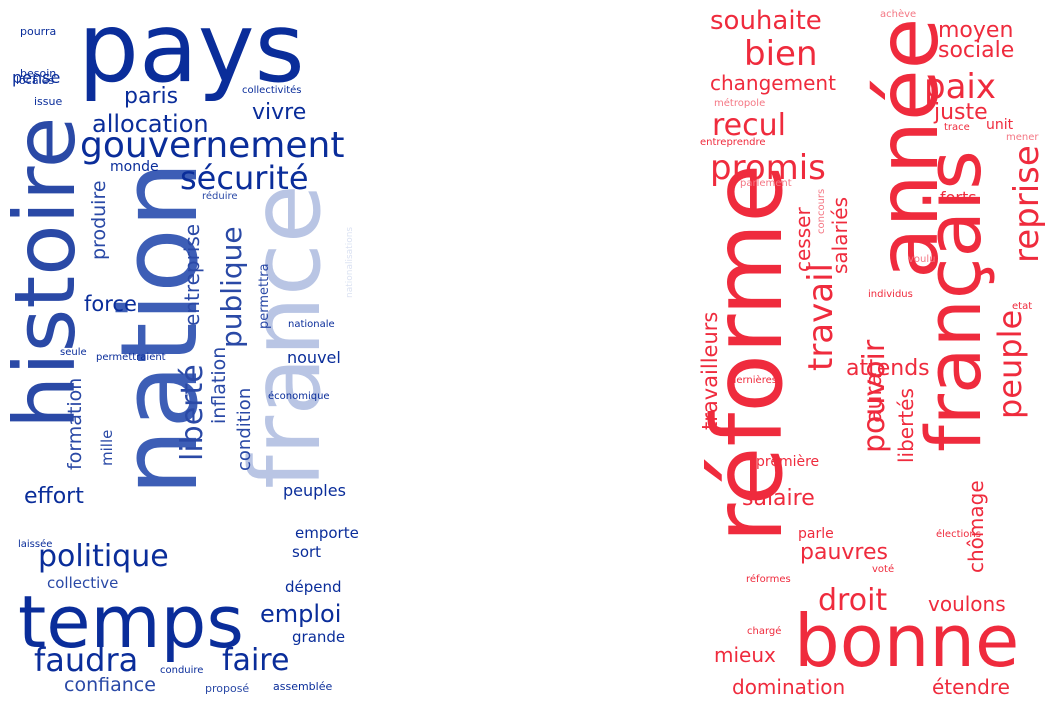  What do you see at coordinates (1022, 137) in the screenshot?
I see `word-red-38: mener` at bounding box center [1022, 137].